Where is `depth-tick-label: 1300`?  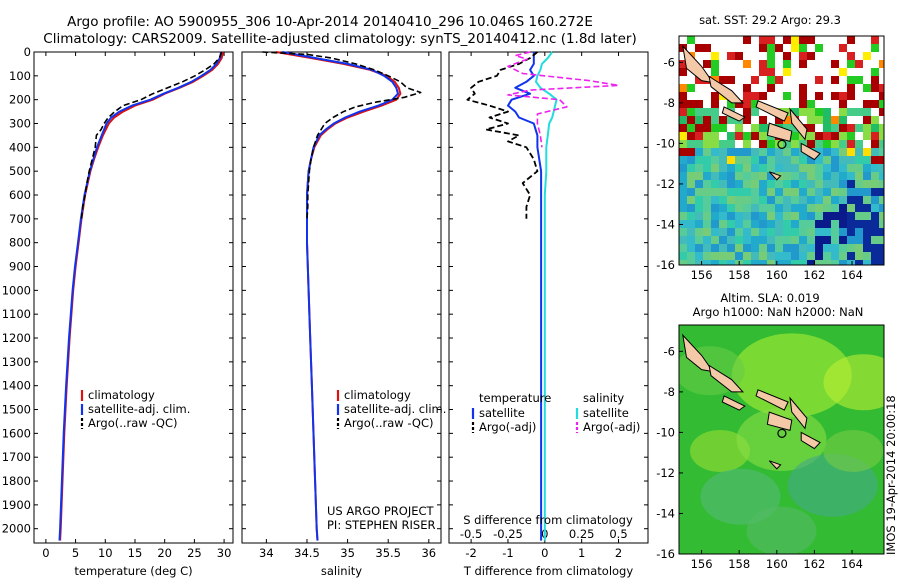 depth-tick-label: 1300 is located at coordinates (16, 362).